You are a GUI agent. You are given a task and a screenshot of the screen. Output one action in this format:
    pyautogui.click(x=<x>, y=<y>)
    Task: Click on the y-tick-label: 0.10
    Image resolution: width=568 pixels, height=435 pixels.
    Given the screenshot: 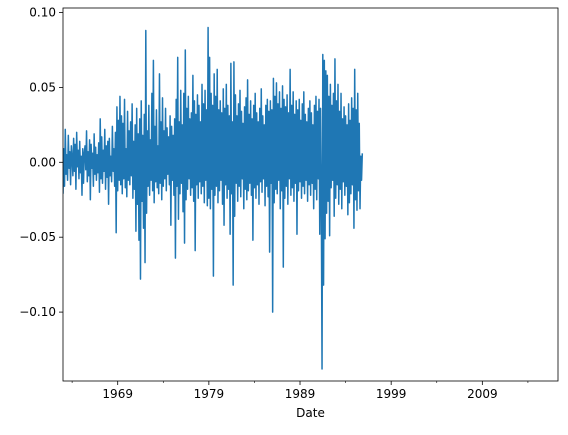 What is the action you would take?
    pyautogui.click(x=42, y=12)
    